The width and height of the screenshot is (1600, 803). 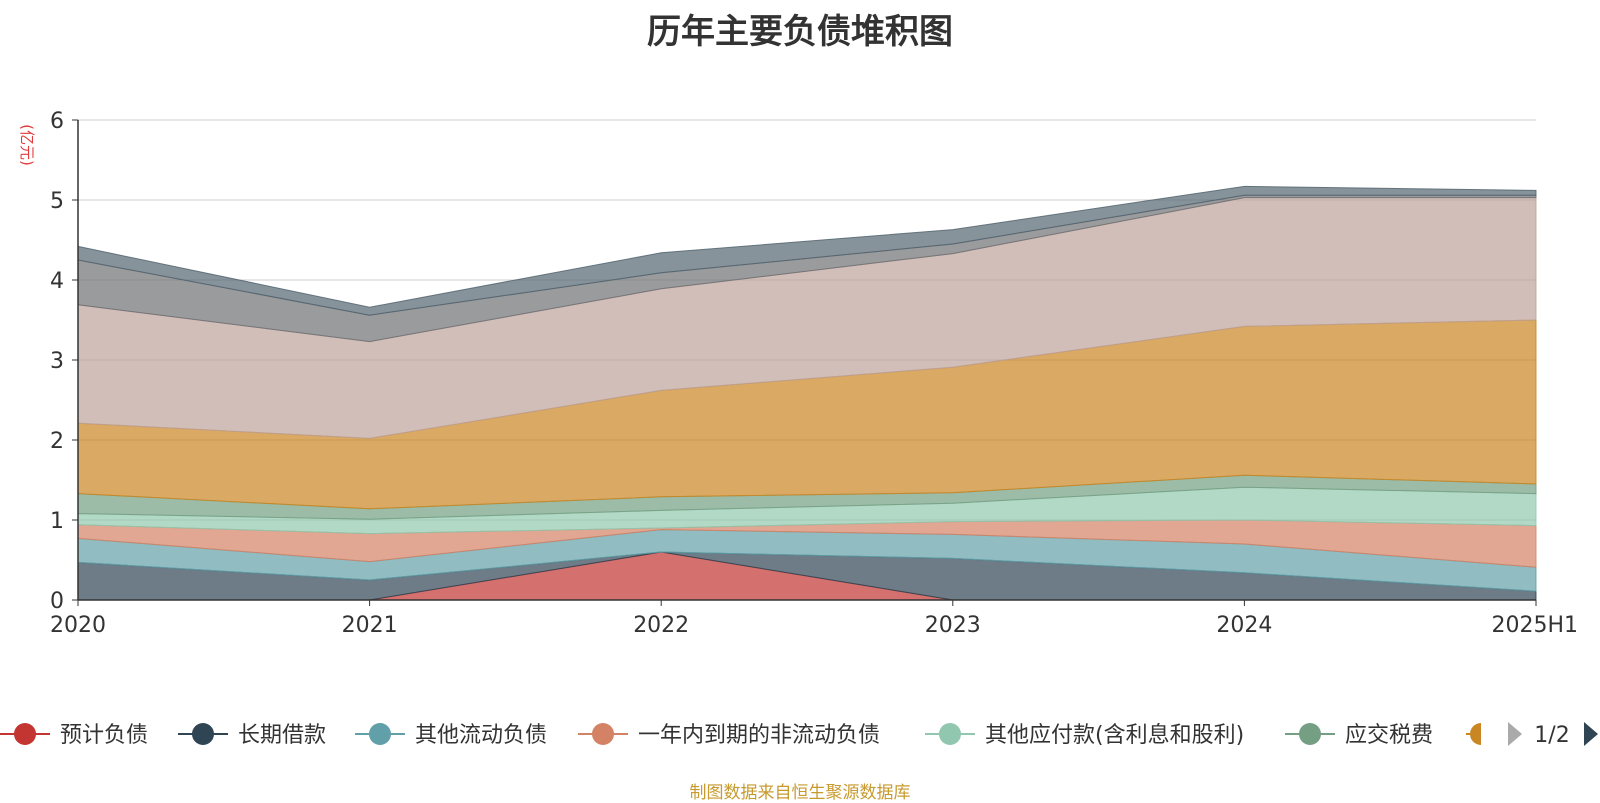 I want to click on legend-label: 其他应付款(含利息和股利), so click(x=1114, y=735).